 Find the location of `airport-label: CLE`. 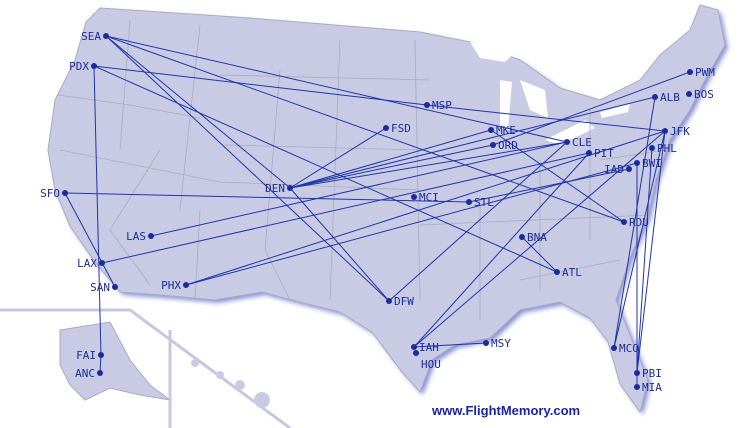

airport-label: CLE is located at coordinates (582, 142).